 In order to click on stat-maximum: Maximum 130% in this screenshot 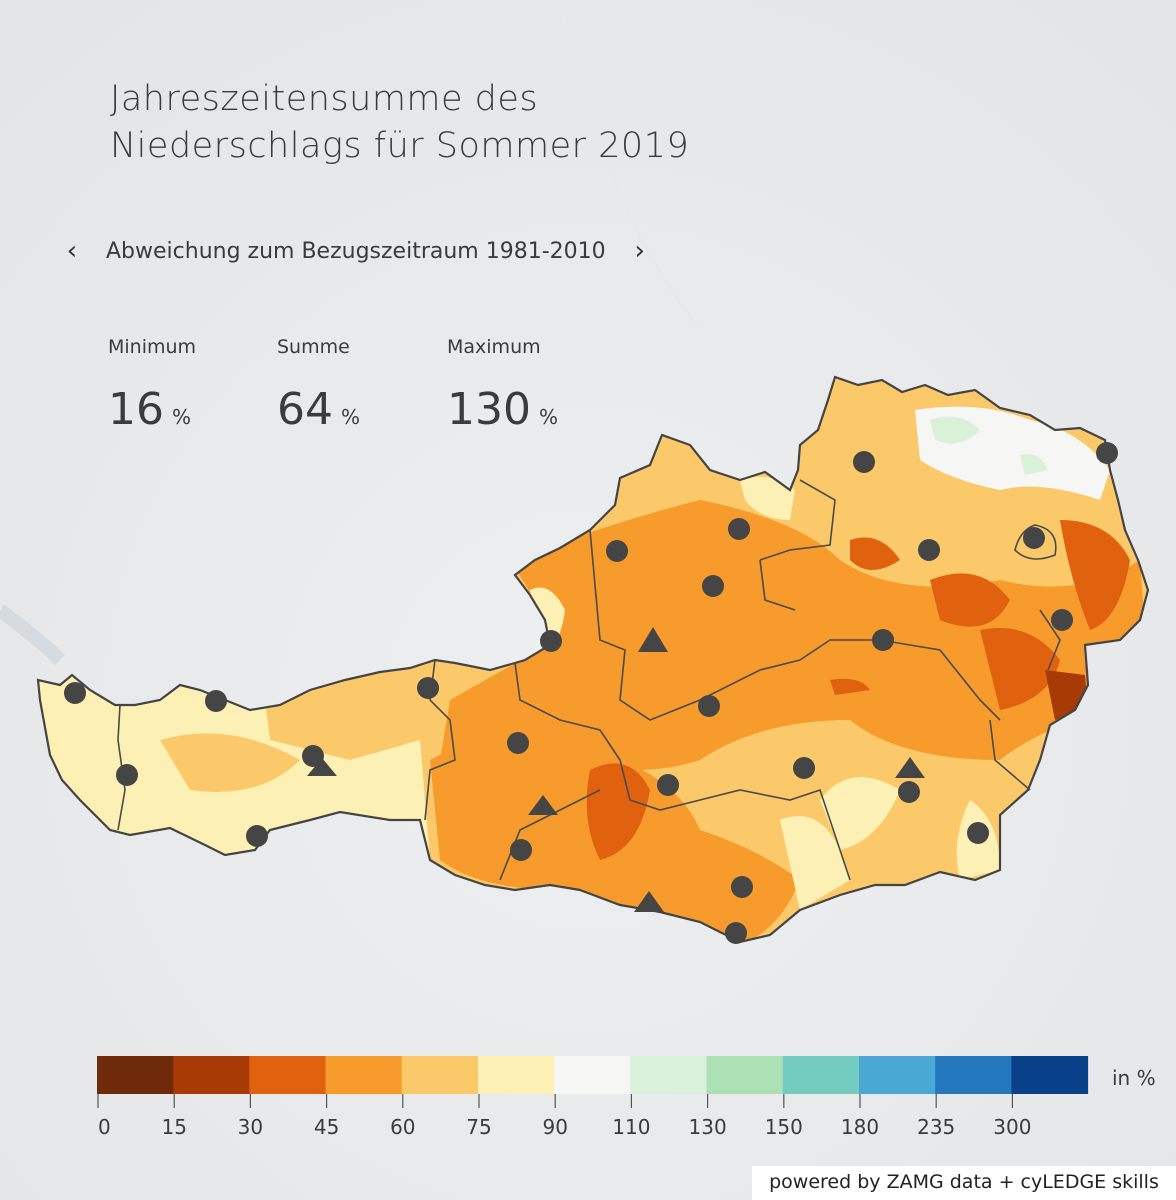, I will do `click(502, 385)`.